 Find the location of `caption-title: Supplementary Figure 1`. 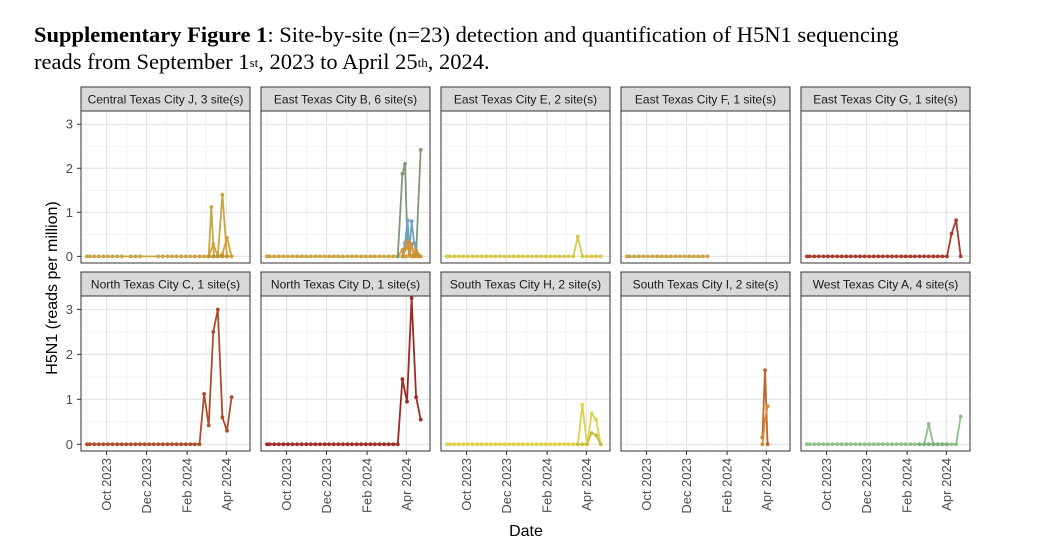

caption-title: Supplementary Figure 1 is located at coordinates (151, 34).